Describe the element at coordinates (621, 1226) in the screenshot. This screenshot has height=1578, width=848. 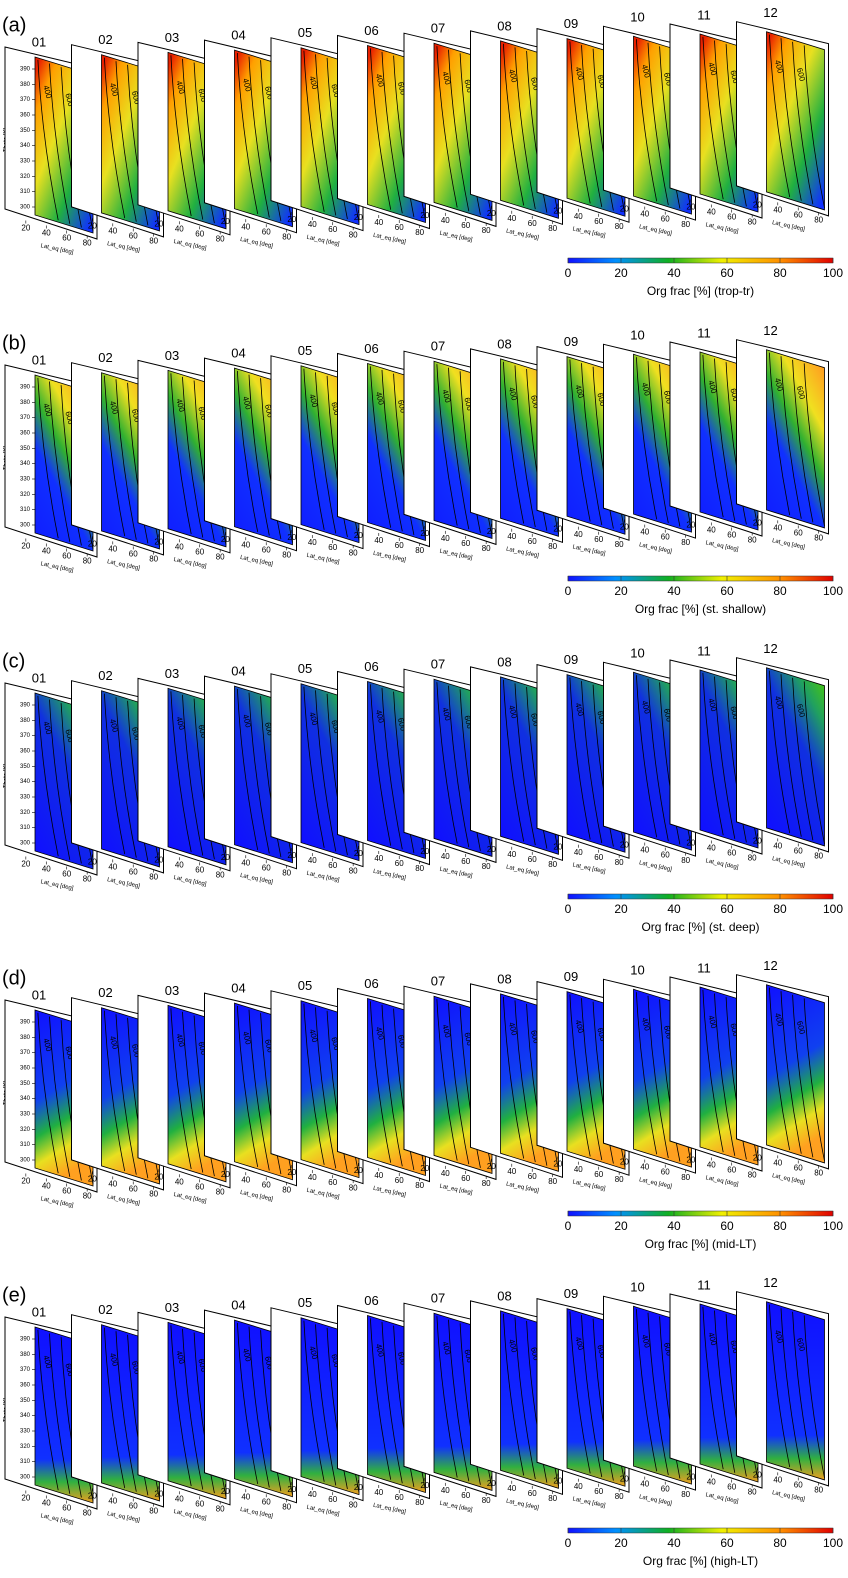
I see `colorbar-tick-label: 20` at that location.